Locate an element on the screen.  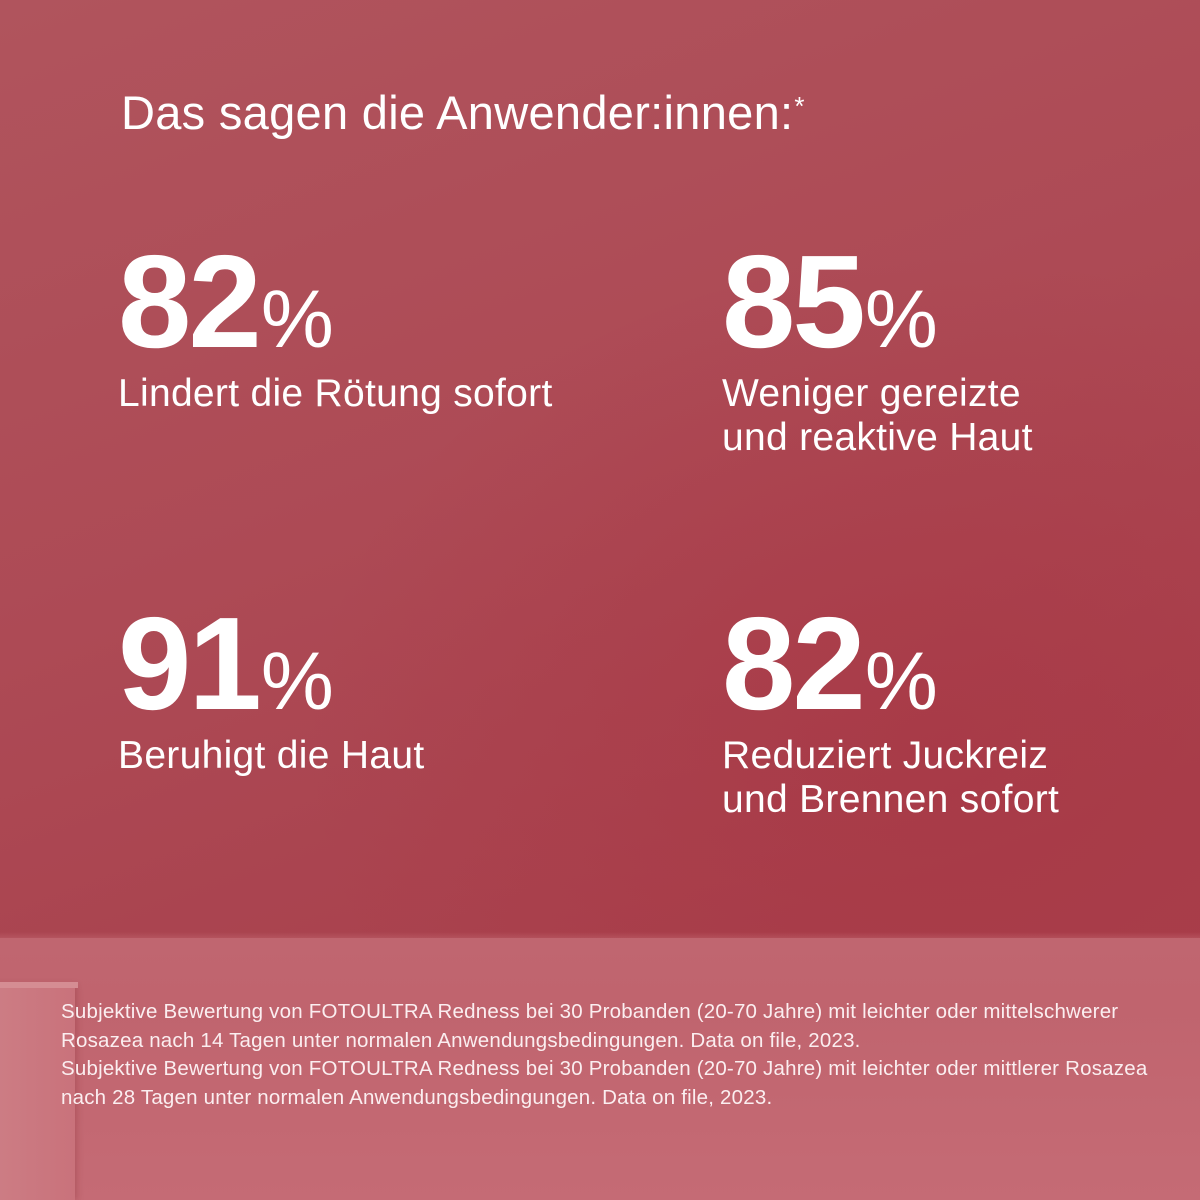
stat-label-line1: Weniger gereizte is located at coordinates (871, 393).